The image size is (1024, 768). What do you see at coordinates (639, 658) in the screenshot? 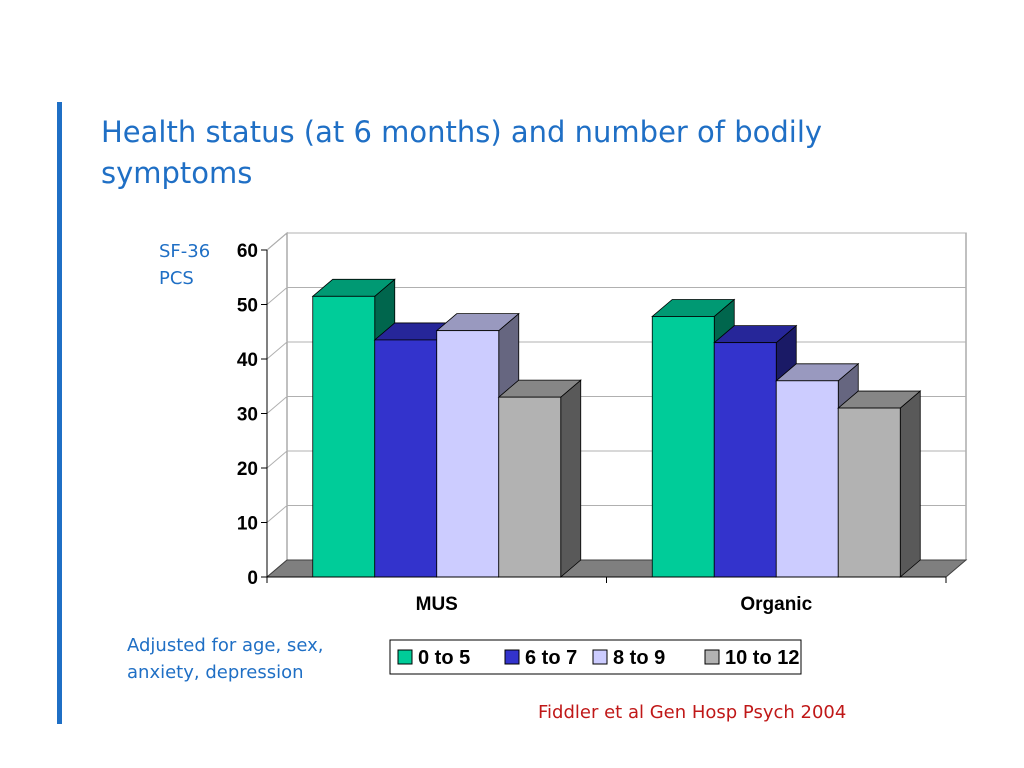
I see `legend-label: 8 to 9` at bounding box center [639, 658].